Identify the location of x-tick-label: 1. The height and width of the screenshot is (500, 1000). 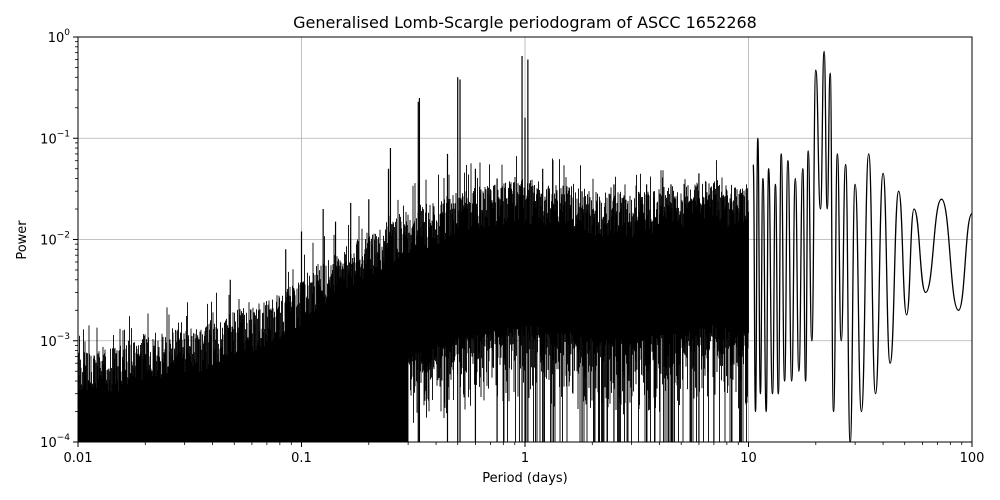
(525, 458).